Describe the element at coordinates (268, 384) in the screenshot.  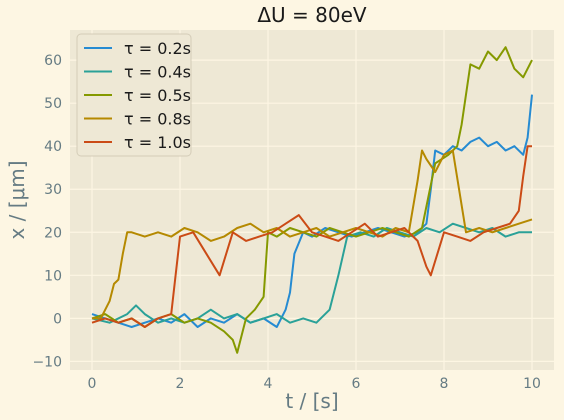
I see `x-tick-label: 4` at that location.